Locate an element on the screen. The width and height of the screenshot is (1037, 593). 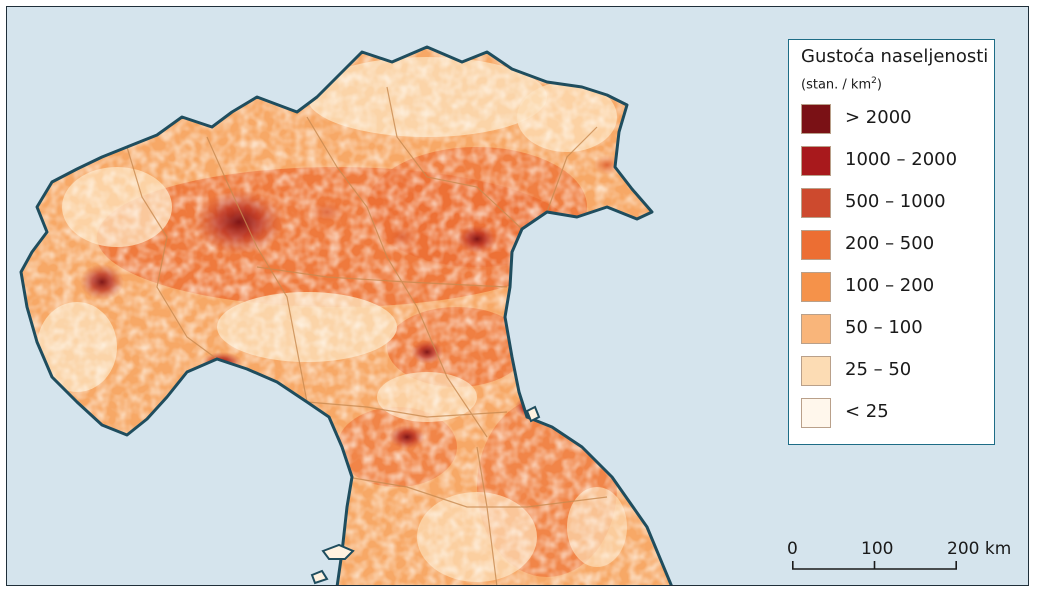
scale-label-100: 100 is located at coordinates (877, 549).